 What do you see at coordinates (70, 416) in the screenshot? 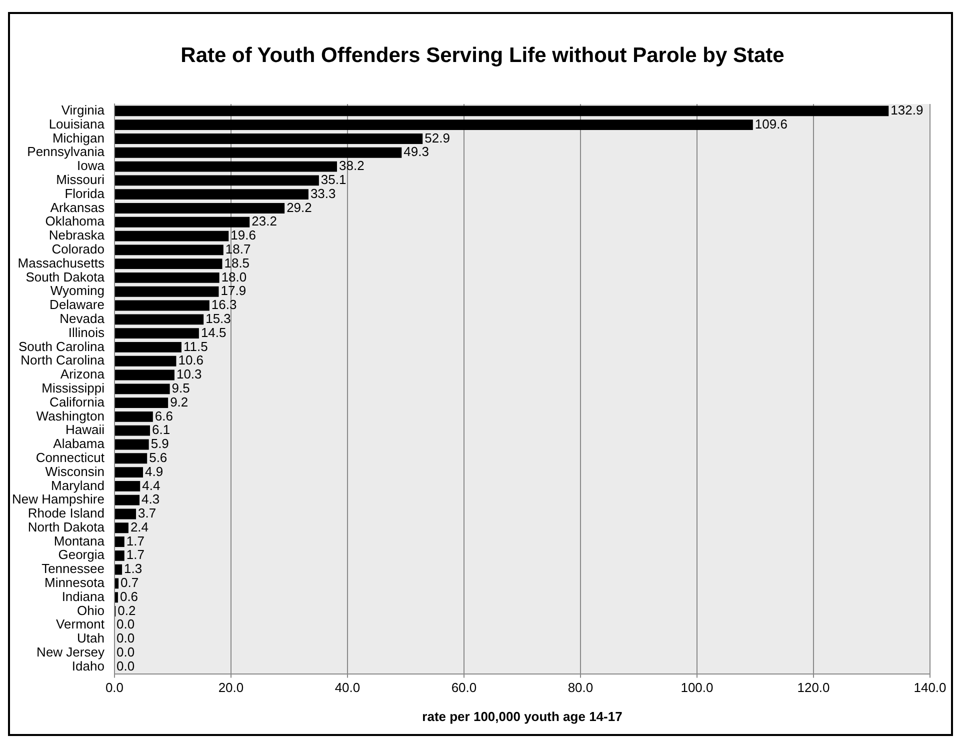
I see `y-tick-label: Washington` at bounding box center [70, 416].